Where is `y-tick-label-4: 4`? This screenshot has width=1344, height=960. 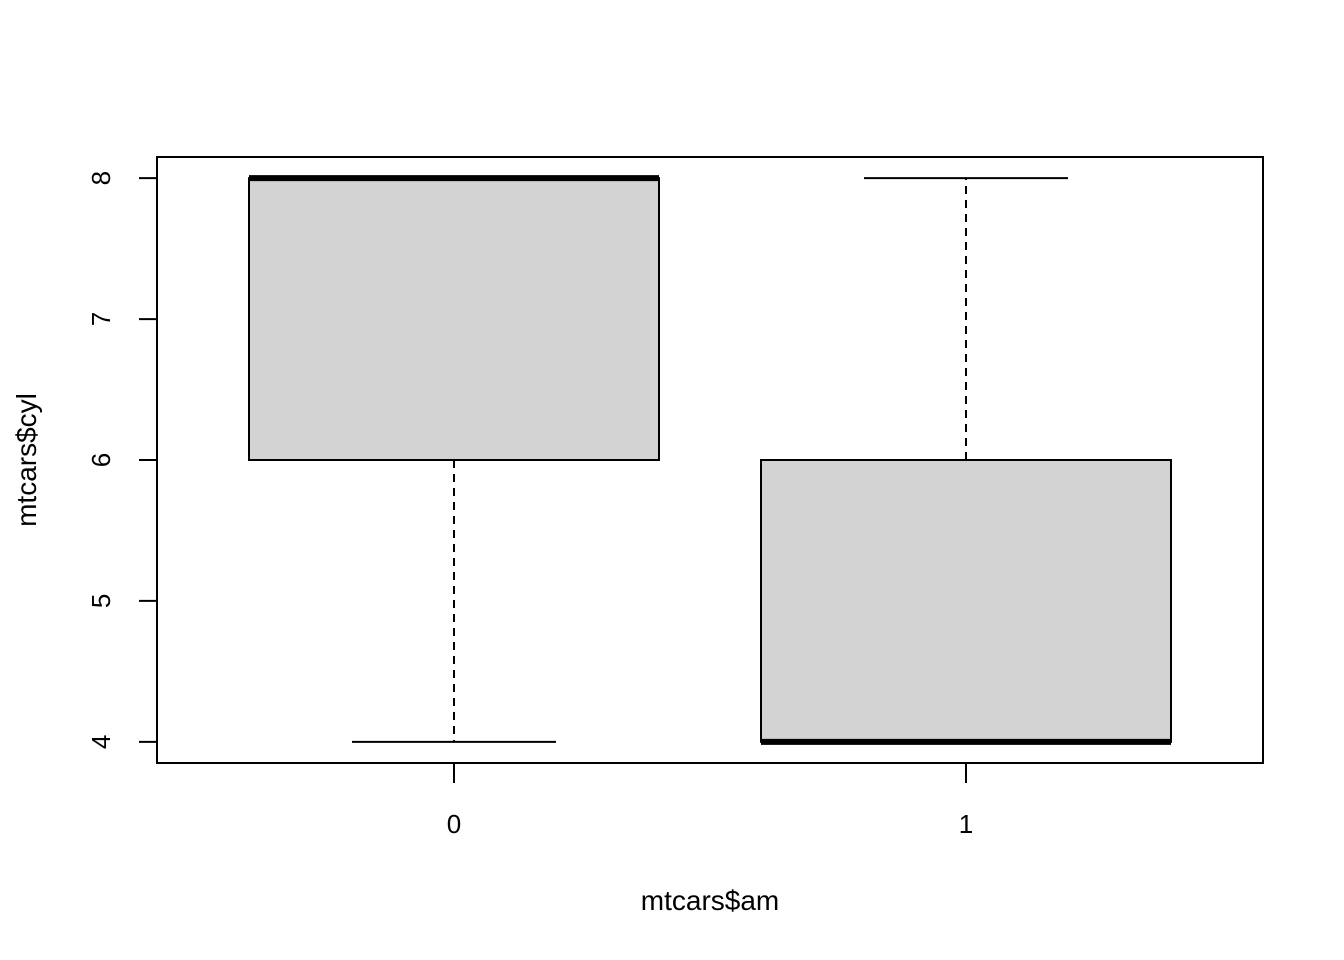
y-tick-label-4: 4 is located at coordinates (101, 742).